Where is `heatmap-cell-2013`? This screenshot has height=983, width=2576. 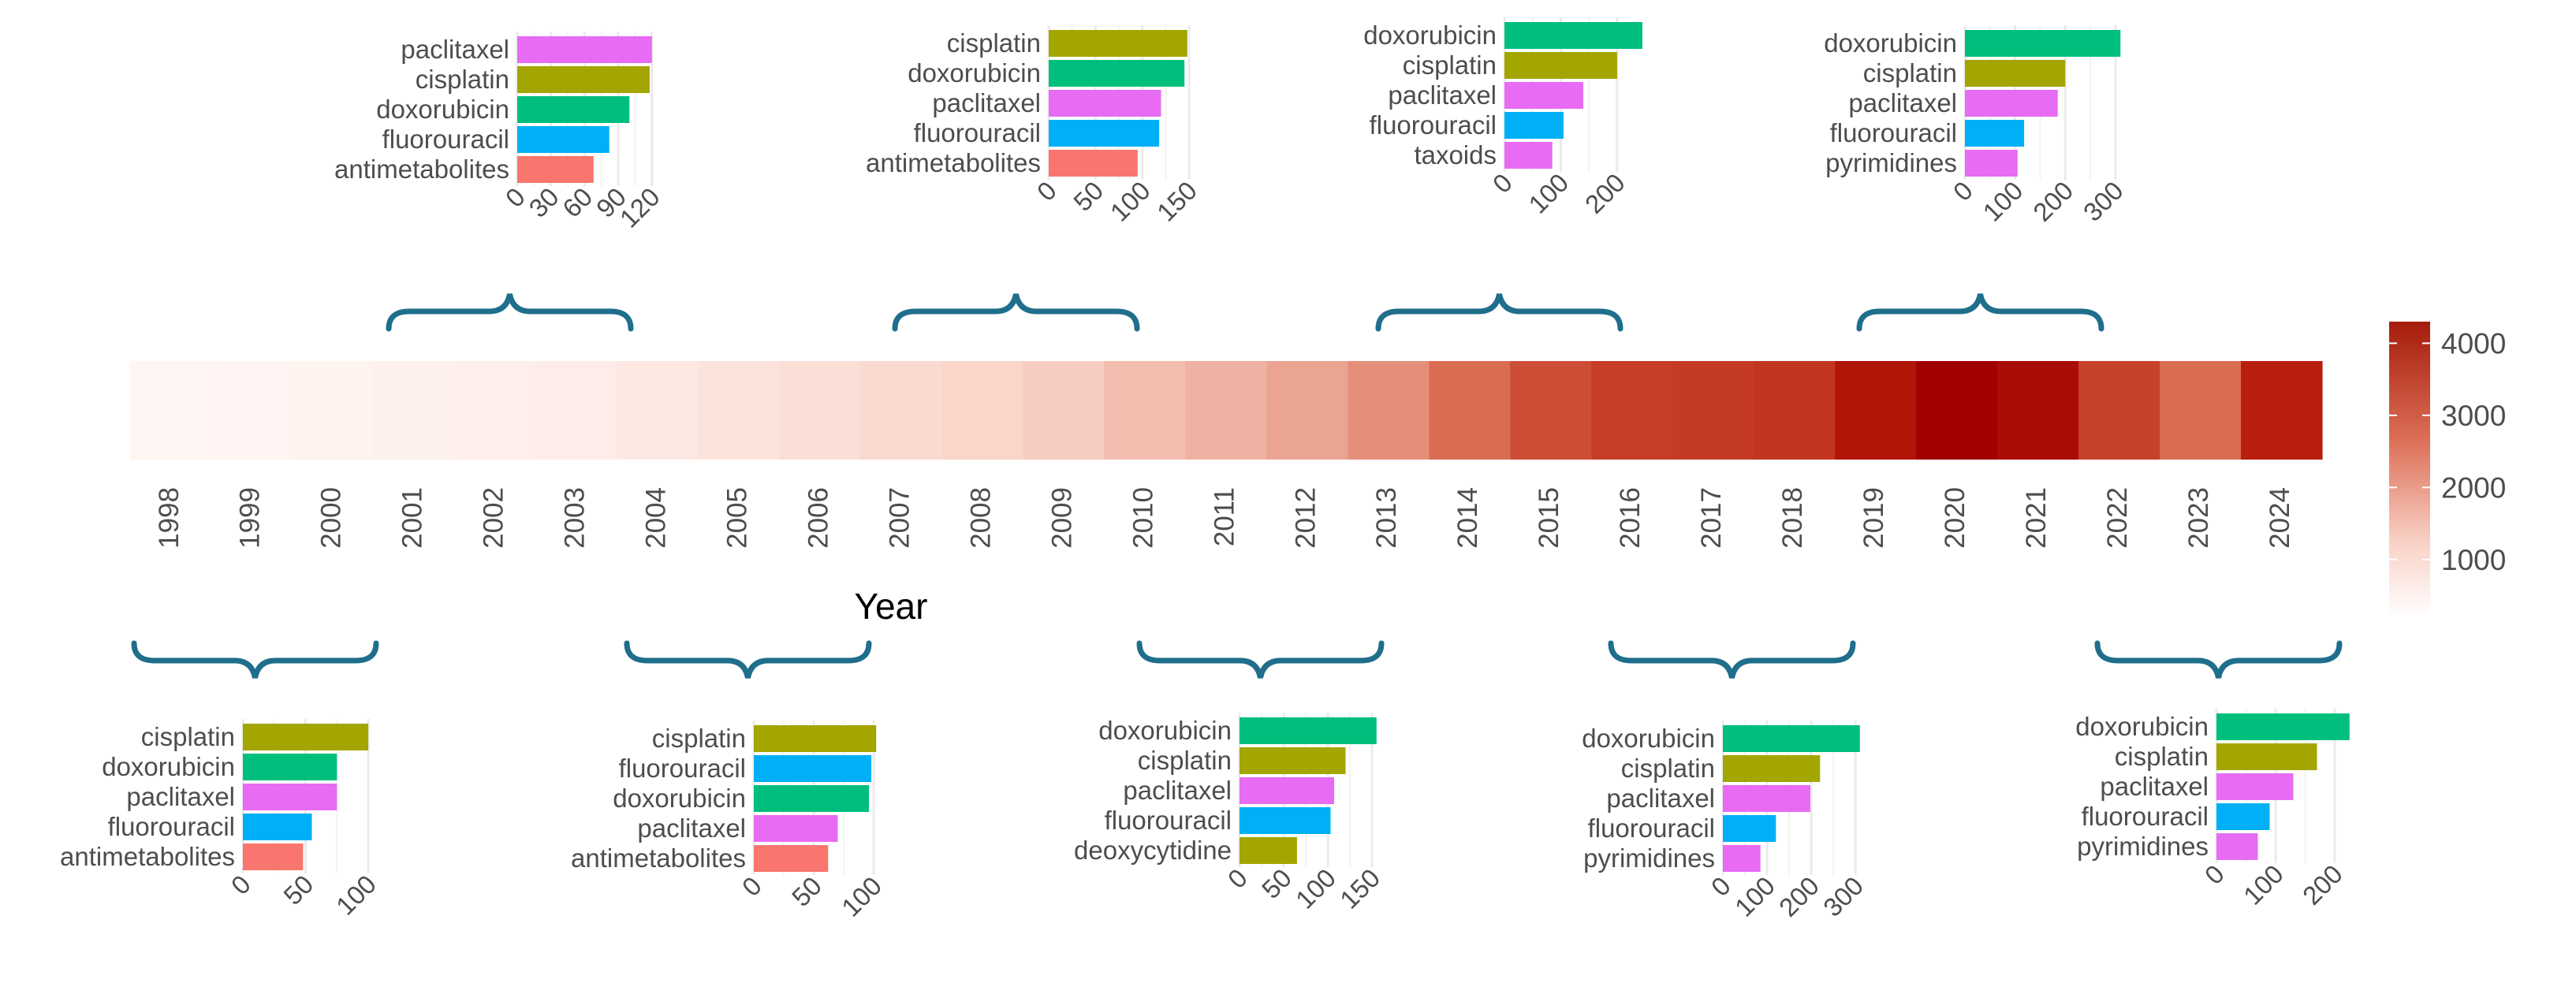
heatmap-cell-2013 is located at coordinates (1389, 410).